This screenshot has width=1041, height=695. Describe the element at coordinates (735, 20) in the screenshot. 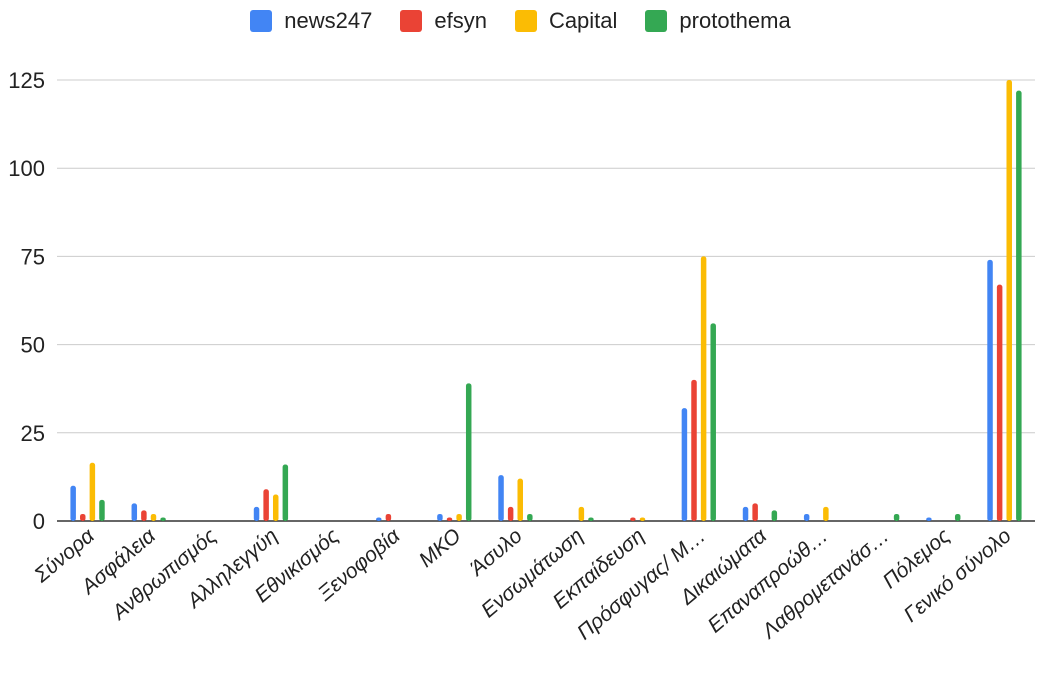

I see `legend-label-protothema: protothema` at that location.